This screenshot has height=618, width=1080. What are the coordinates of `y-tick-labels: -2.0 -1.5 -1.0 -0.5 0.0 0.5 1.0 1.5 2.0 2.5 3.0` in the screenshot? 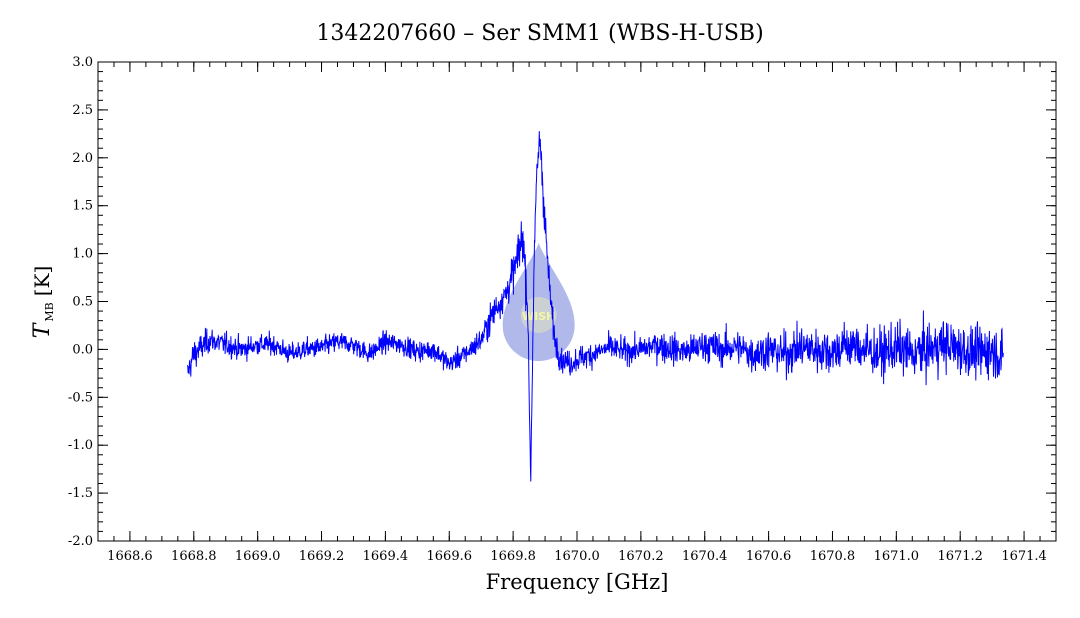 It's located at (80, 302).